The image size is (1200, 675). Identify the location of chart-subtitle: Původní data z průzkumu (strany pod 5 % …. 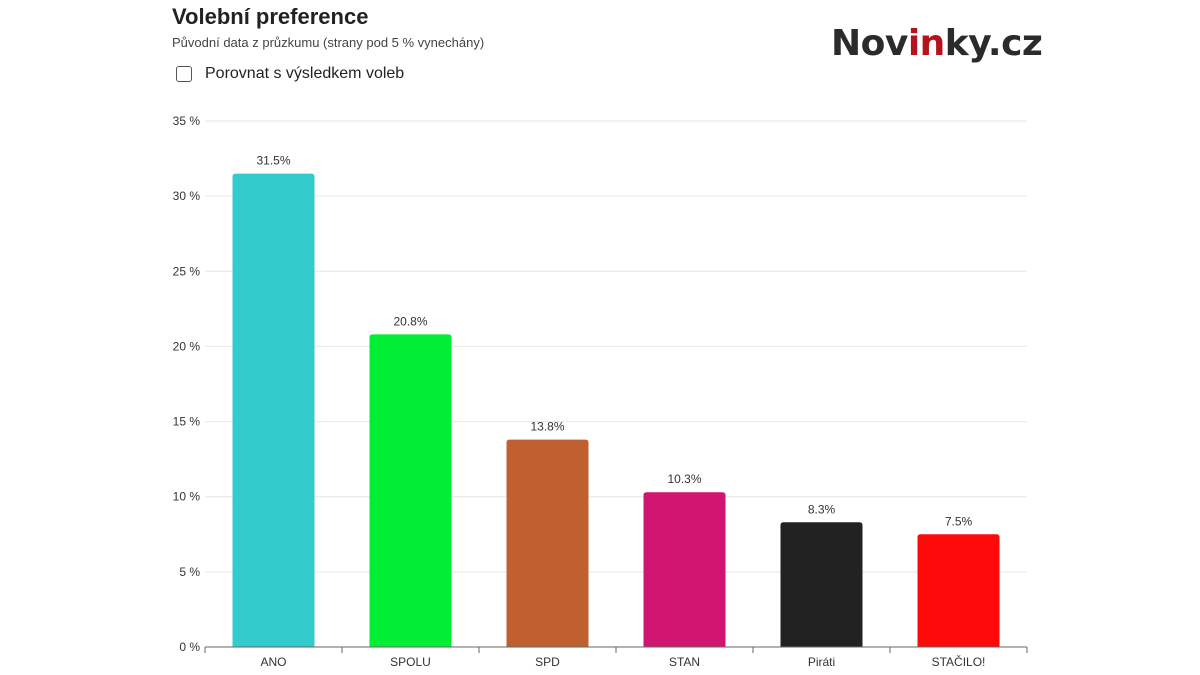
(328, 42).